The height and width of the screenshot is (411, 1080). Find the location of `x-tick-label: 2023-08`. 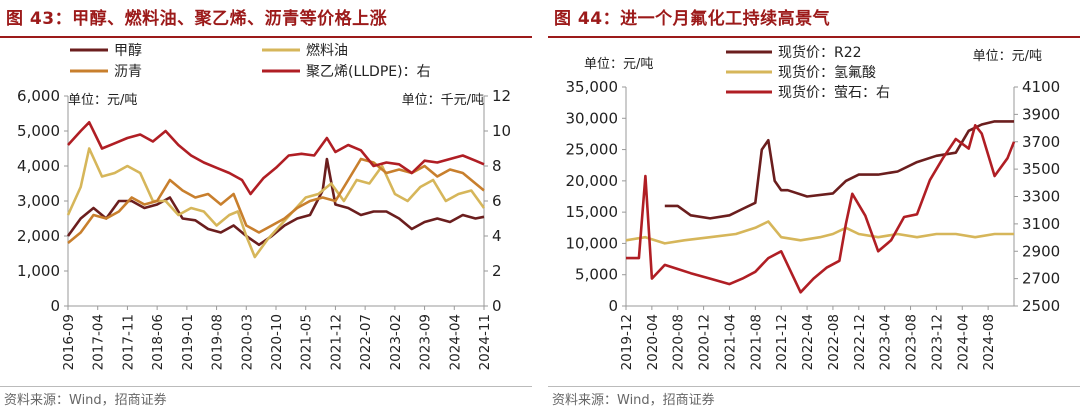

x-tick-label: 2023-08 is located at coordinates (912, 342).